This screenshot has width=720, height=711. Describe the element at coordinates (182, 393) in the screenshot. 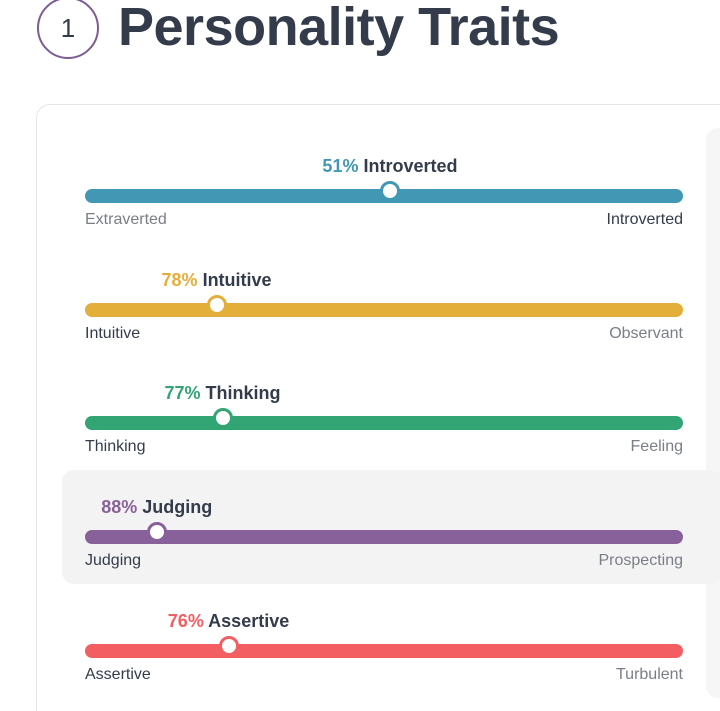

I see `trait-percent: 77%` at that location.